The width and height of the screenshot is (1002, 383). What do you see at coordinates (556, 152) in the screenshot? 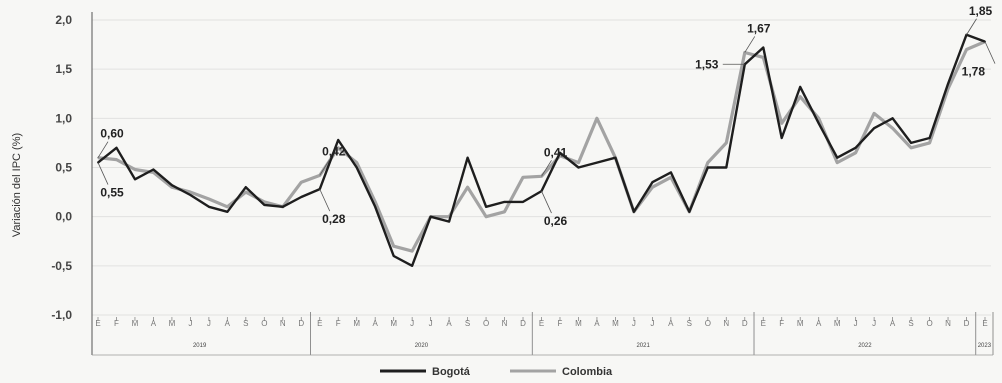
I see `annotation-label: 0,41` at bounding box center [556, 152].